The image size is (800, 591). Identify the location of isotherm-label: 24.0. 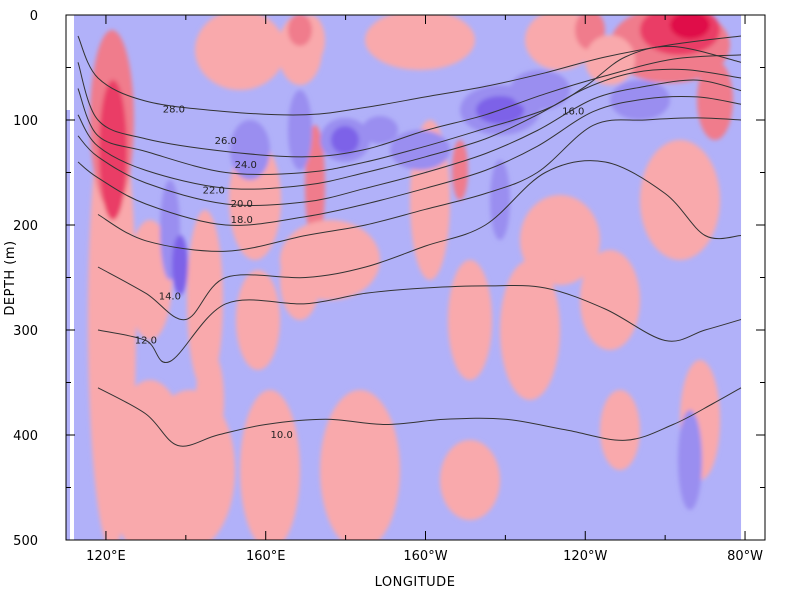
(246, 165).